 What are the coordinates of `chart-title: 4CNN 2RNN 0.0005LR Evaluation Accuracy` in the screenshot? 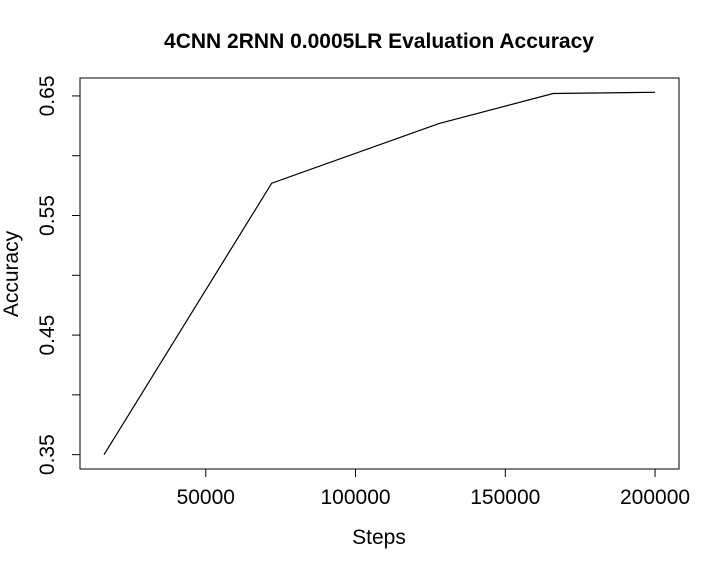 It's located at (379, 41).